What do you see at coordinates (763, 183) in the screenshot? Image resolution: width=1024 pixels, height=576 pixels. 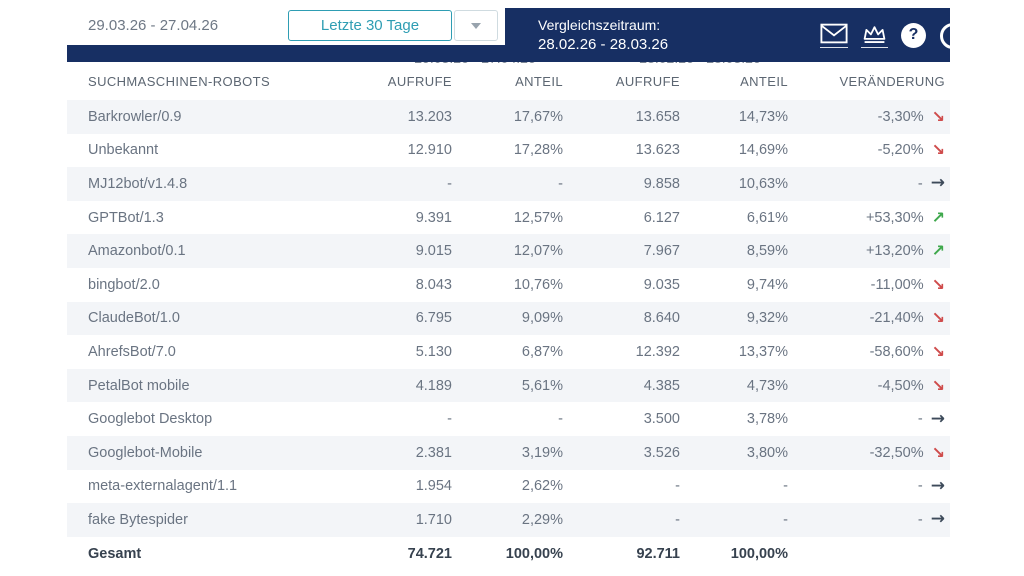 I see `anteil-compare: 10,63%` at bounding box center [763, 183].